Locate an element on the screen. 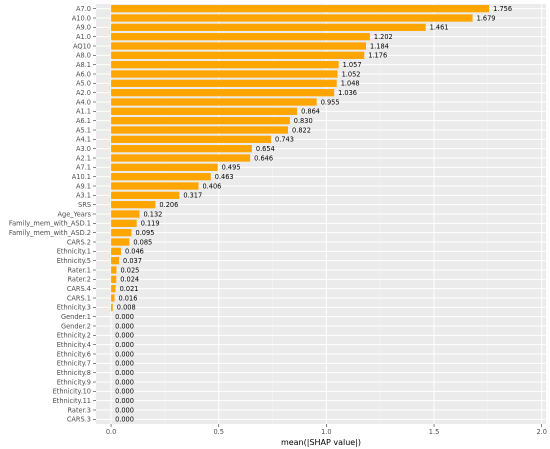 This screenshot has height=449, width=550. value-label: 0.021 is located at coordinates (129, 289).